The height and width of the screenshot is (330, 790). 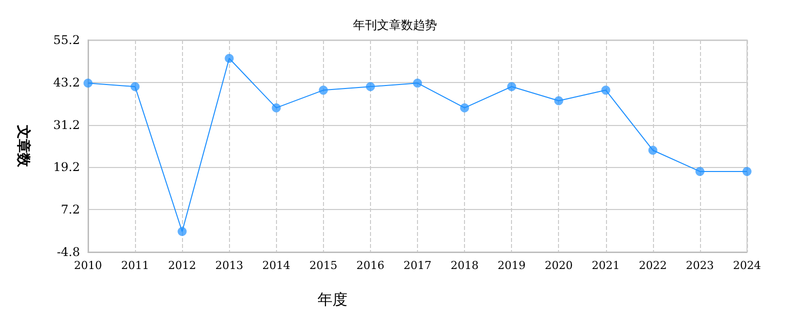 I want to click on x-tick-label: 2013, so click(x=229, y=265).